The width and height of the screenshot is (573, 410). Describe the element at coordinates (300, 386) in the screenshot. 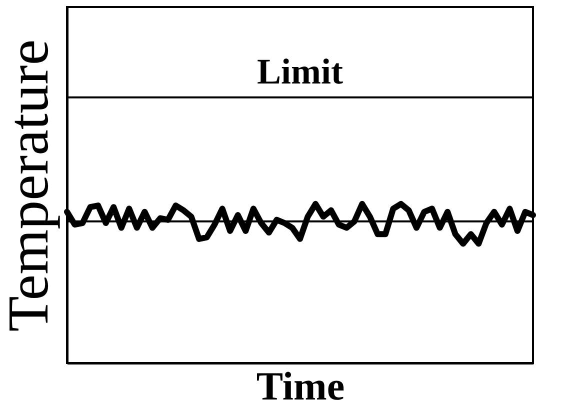

I see `x-axis-title: Time` at that location.